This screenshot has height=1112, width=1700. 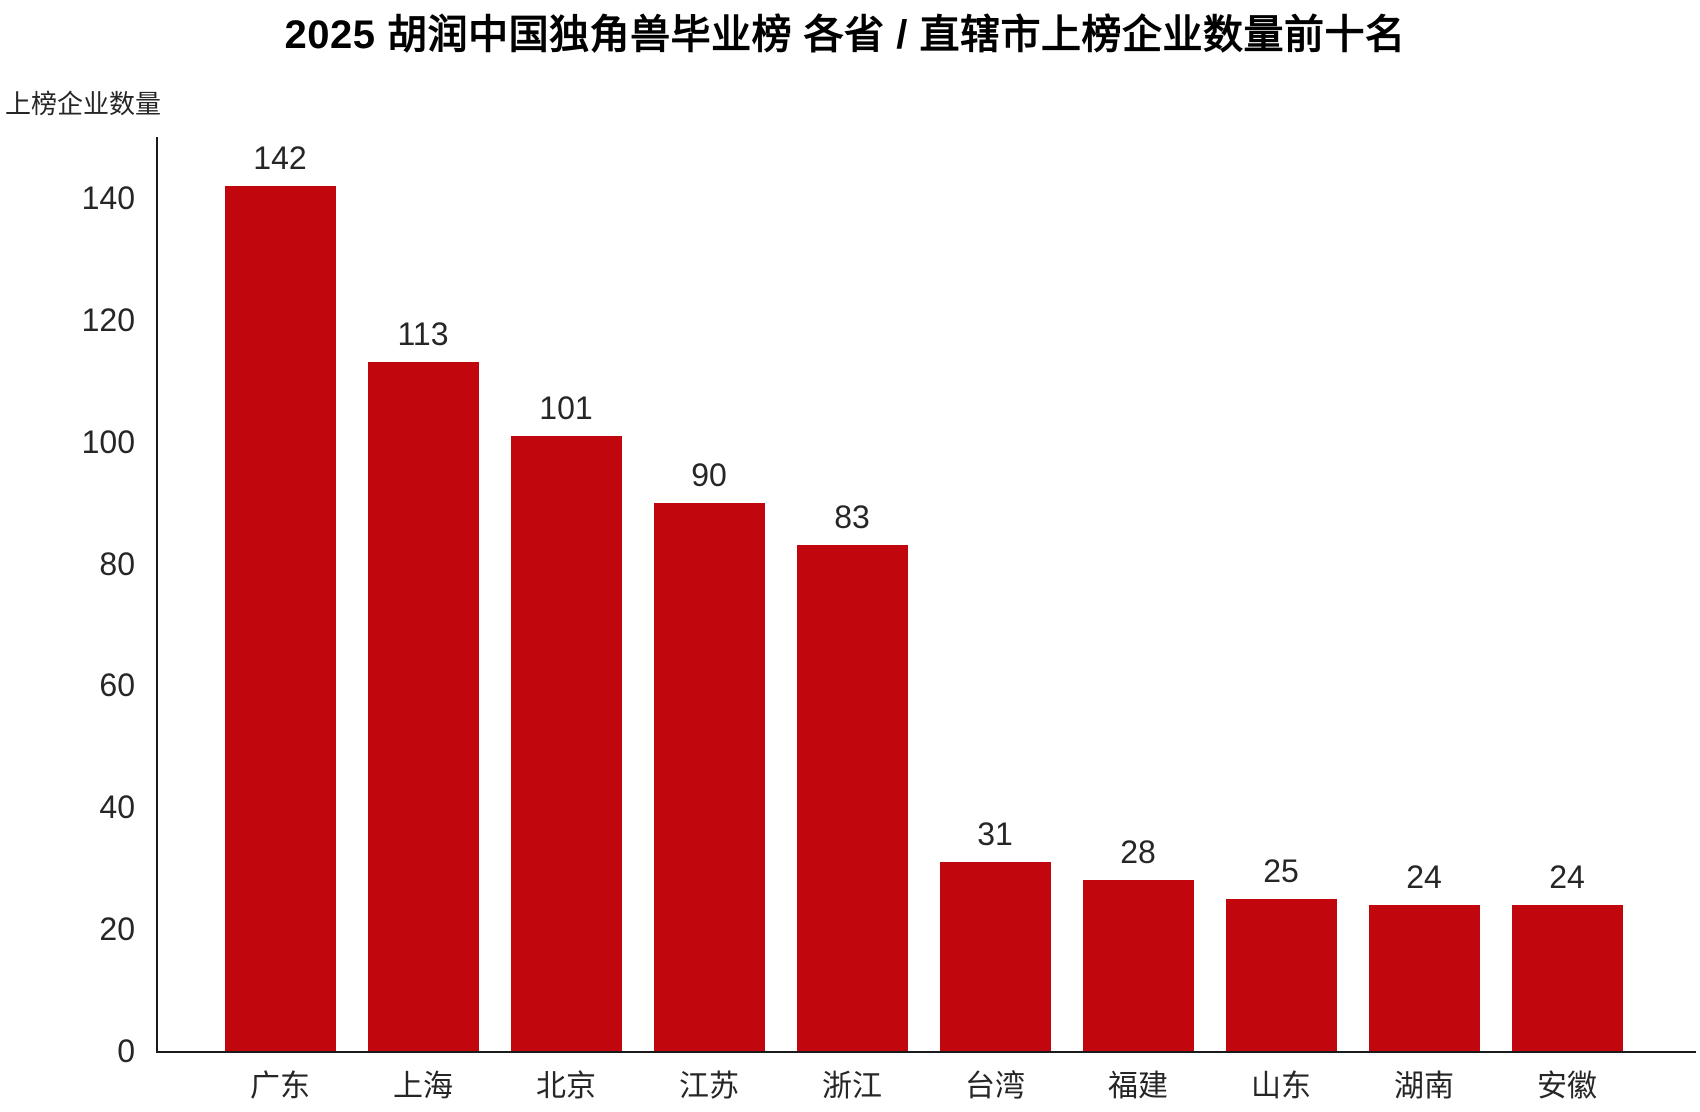 I want to click on y-tick-label: 60, so click(x=117, y=685).